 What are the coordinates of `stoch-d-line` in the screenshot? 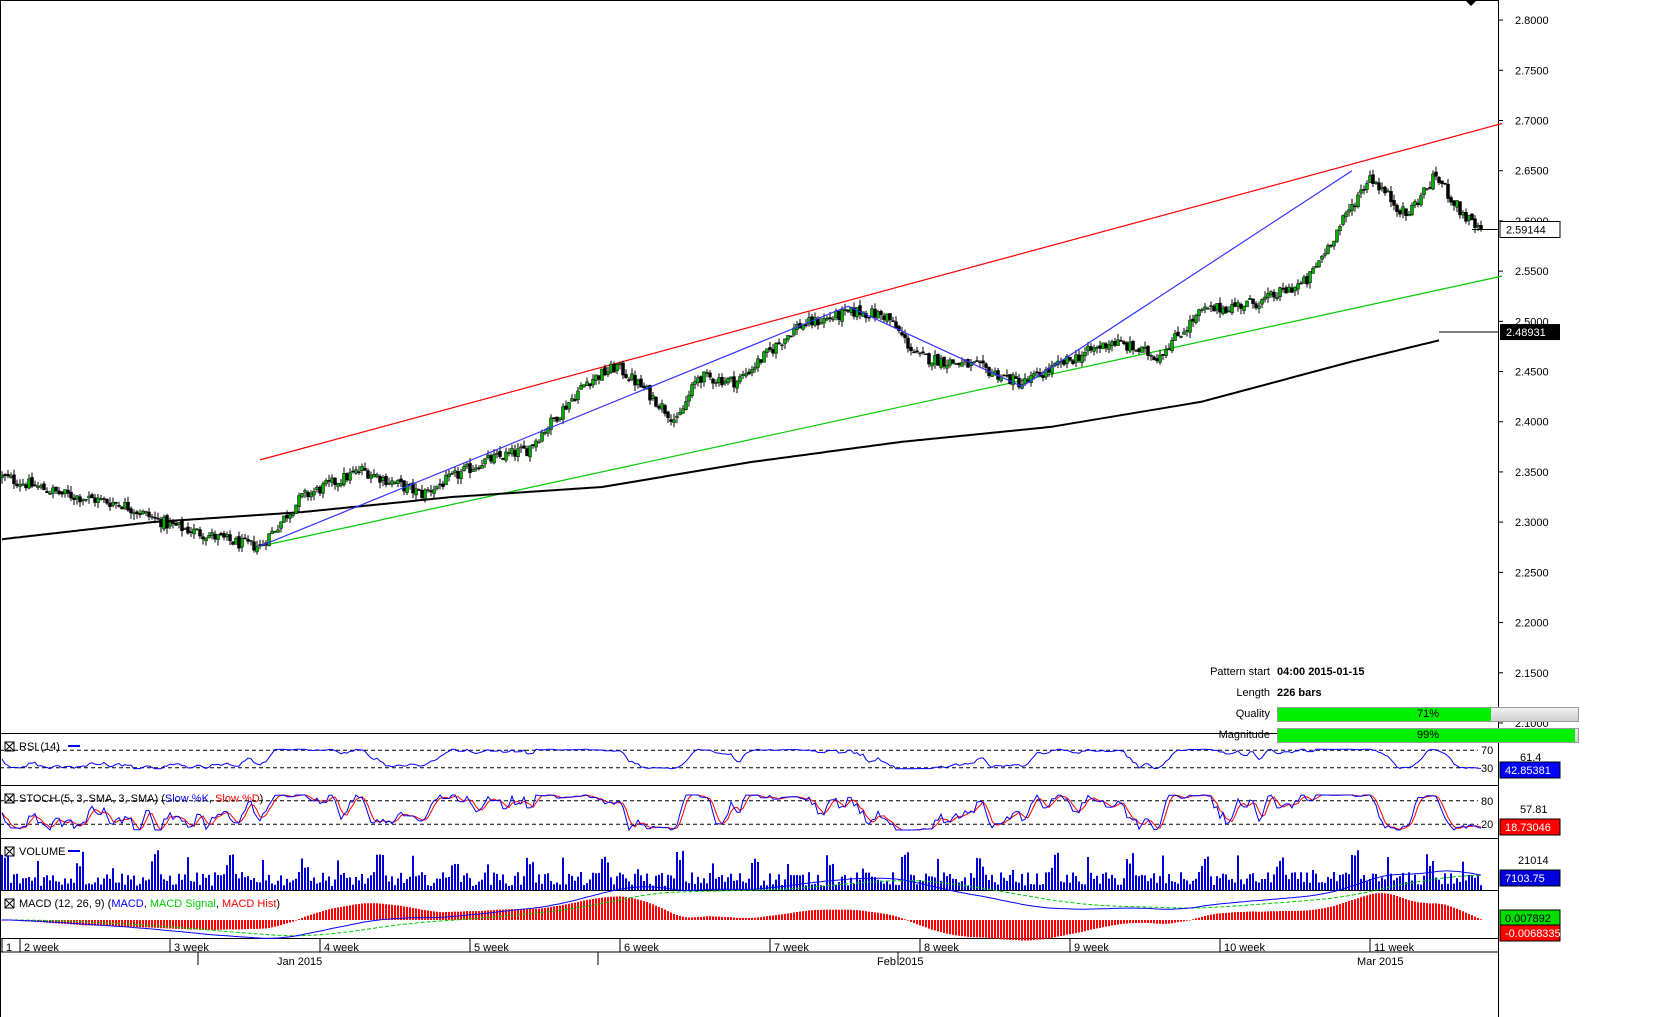 It's located at (741, 812).